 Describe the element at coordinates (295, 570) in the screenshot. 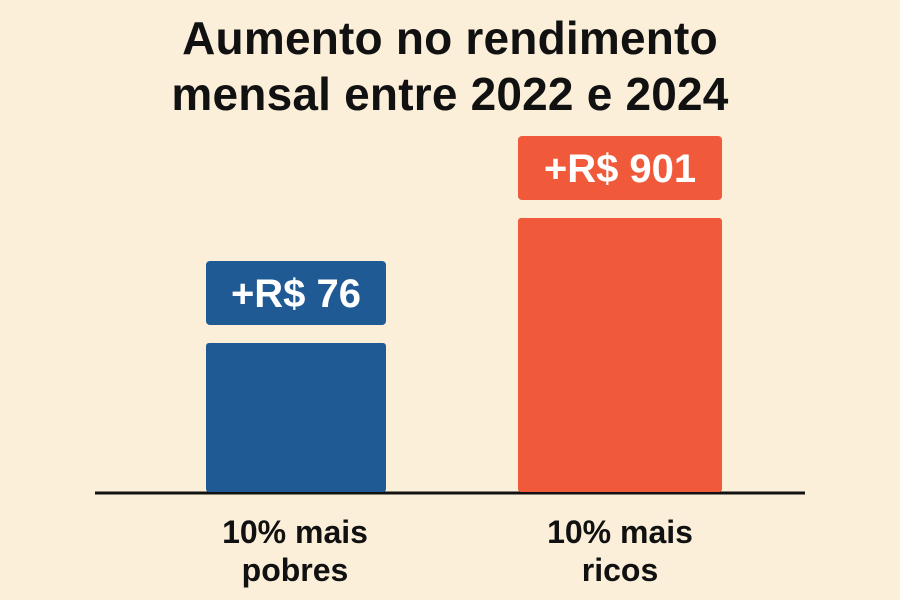

I see `category-label-poorest-line-2: pobres` at that location.